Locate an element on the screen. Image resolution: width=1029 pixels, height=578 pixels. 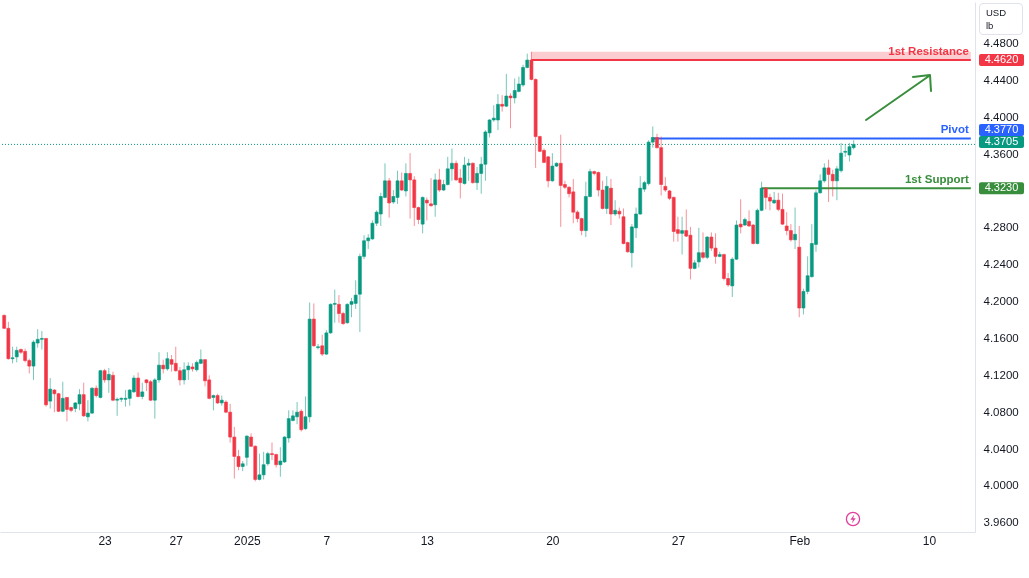
y-tick-label: 4.2400 is located at coordinates (1001, 264).